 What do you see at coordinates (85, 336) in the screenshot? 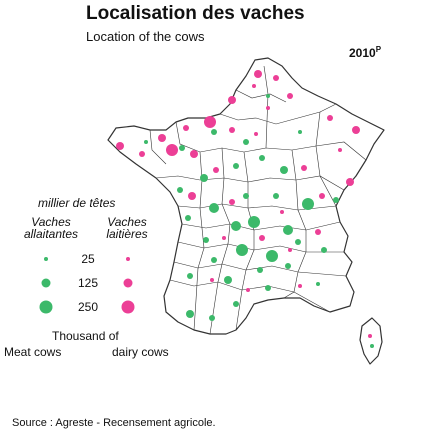
I see `legend-english-heading: Thousand of` at bounding box center [85, 336].